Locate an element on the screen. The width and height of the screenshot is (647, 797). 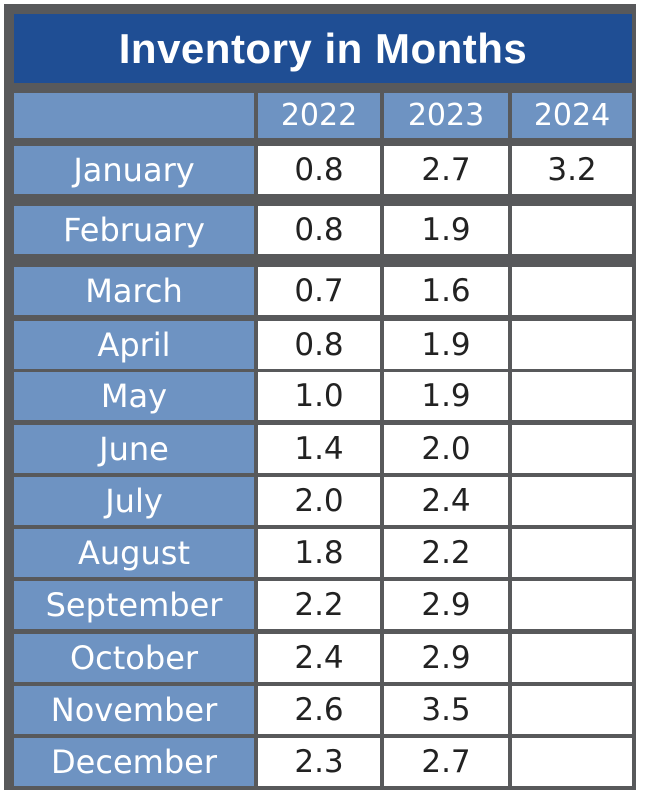
table-cell-june-2022: 1.4 is located at coordinates (319, 449).